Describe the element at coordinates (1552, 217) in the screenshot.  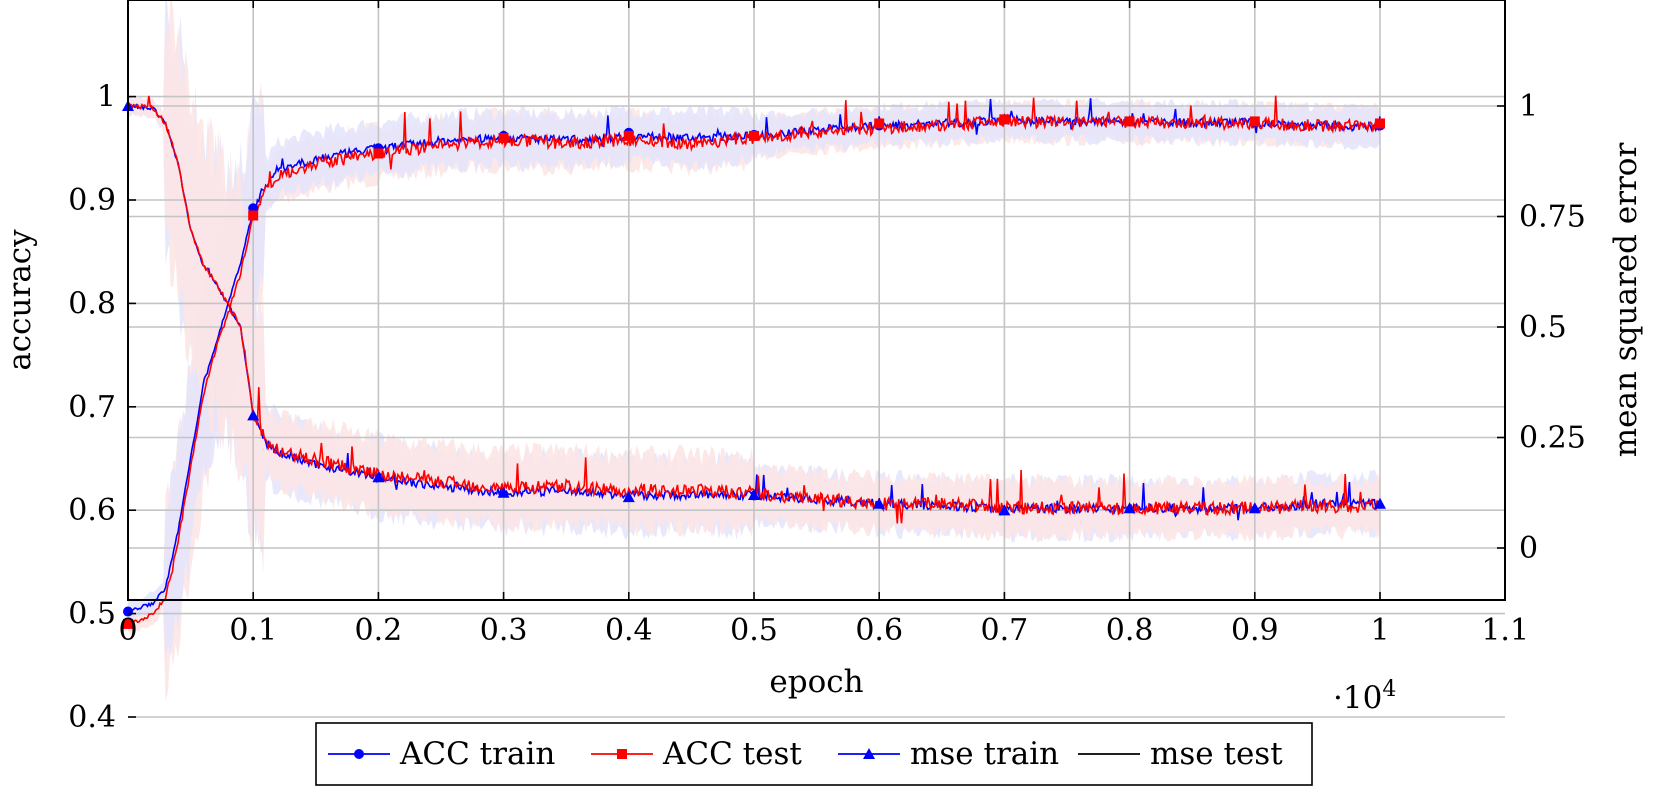
I see `y-right-tick-label: 0.75` at that location.